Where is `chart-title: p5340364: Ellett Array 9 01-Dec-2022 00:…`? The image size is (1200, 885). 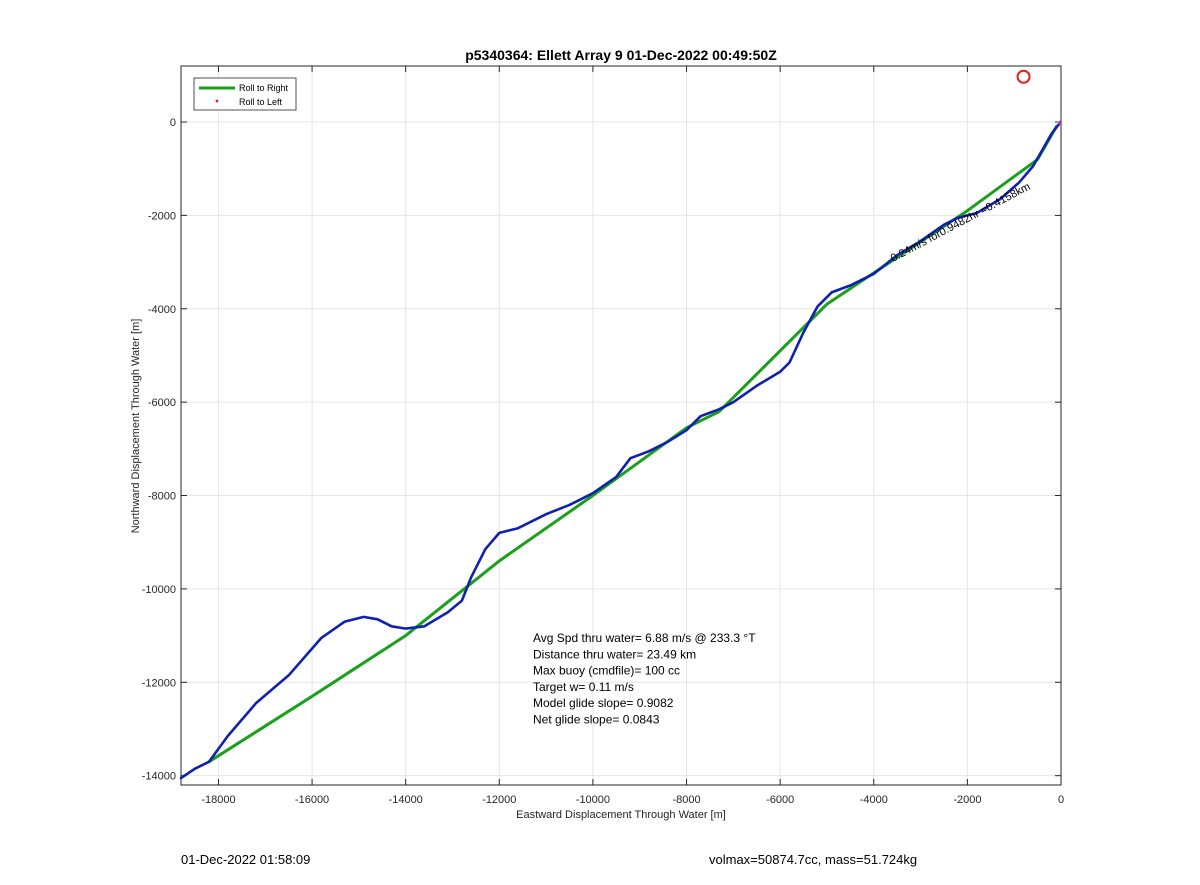 chart-title: p5340364: Ellett Array 9 01-Dec-2022 00:… is located at coordinates (621, 55).